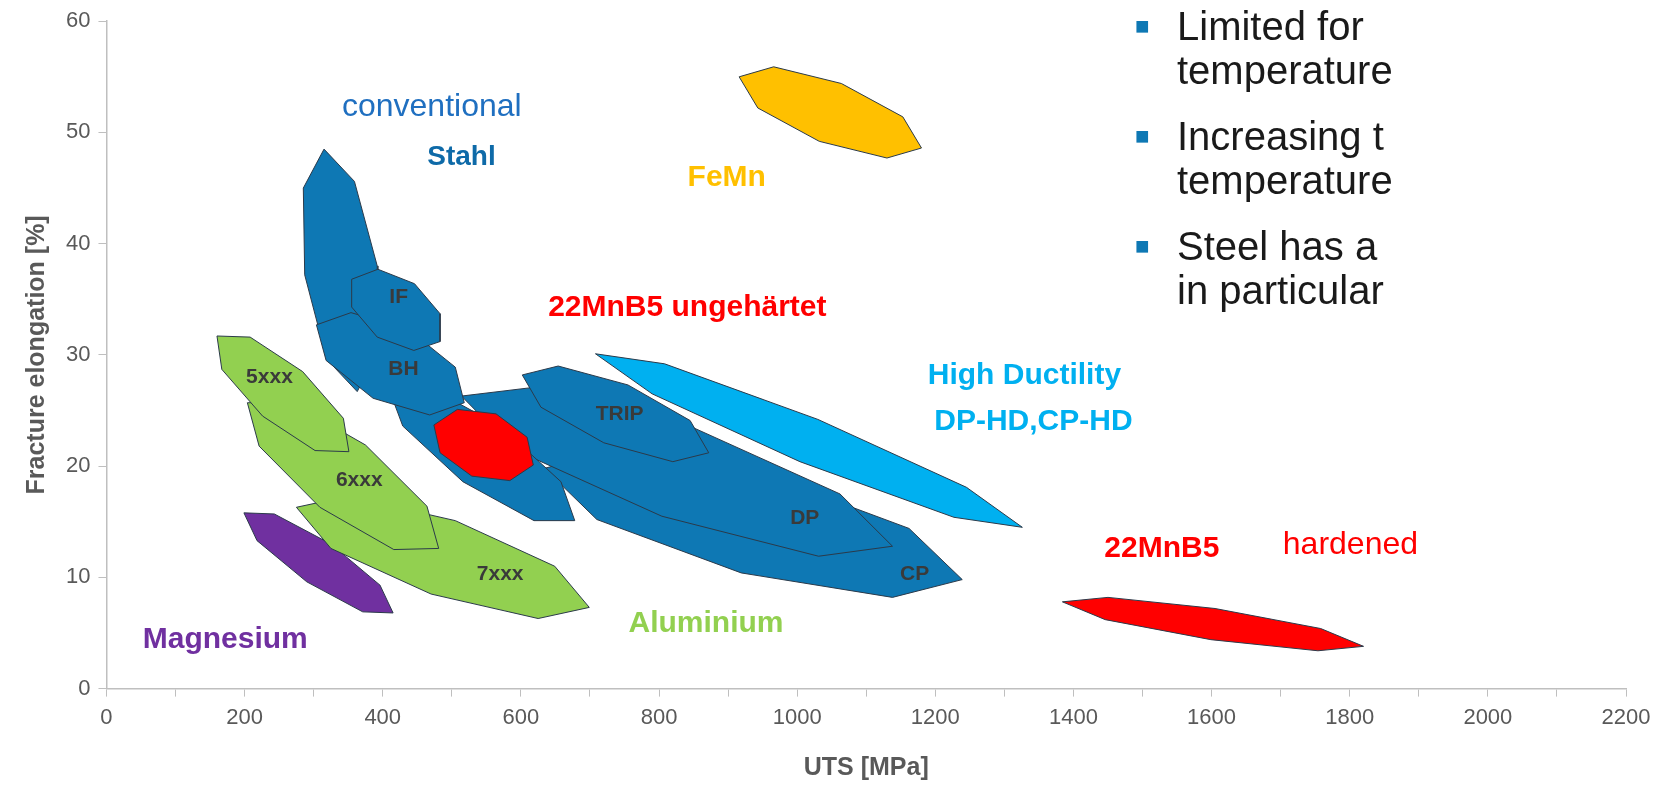 The height and width of the screenshot is (793, 1676). Describe the element at coordinates (1264, 158) in the screenshot. I see `annotation: ■ Increasing t temperature` at that location.